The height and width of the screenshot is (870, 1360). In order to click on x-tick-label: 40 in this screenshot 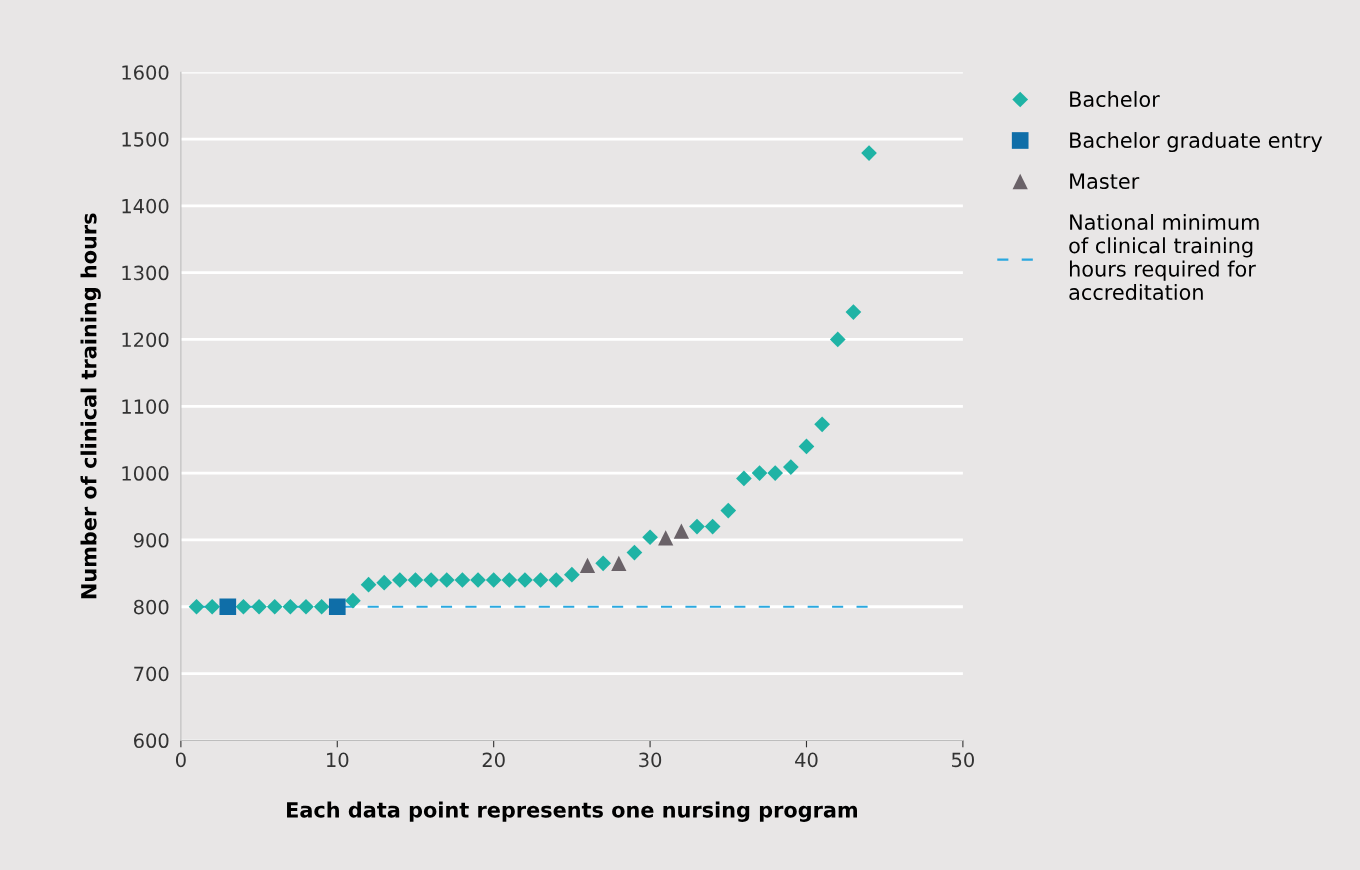, I will do `click(806, 760)`.